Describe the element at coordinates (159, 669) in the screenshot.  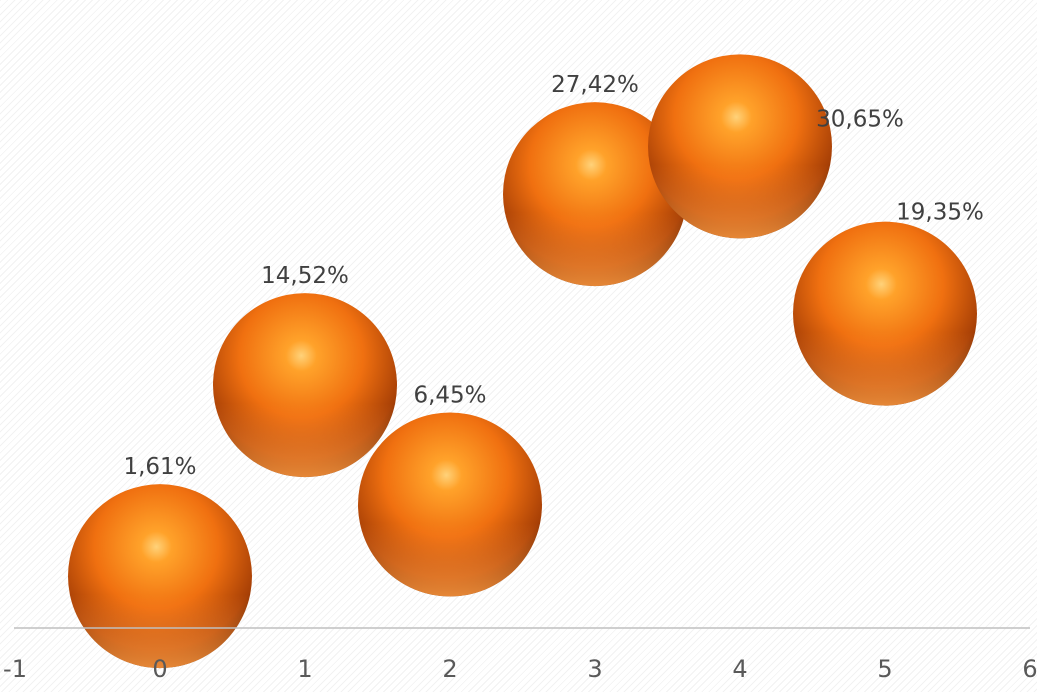
I see `x-tick-label: 0` at that location.